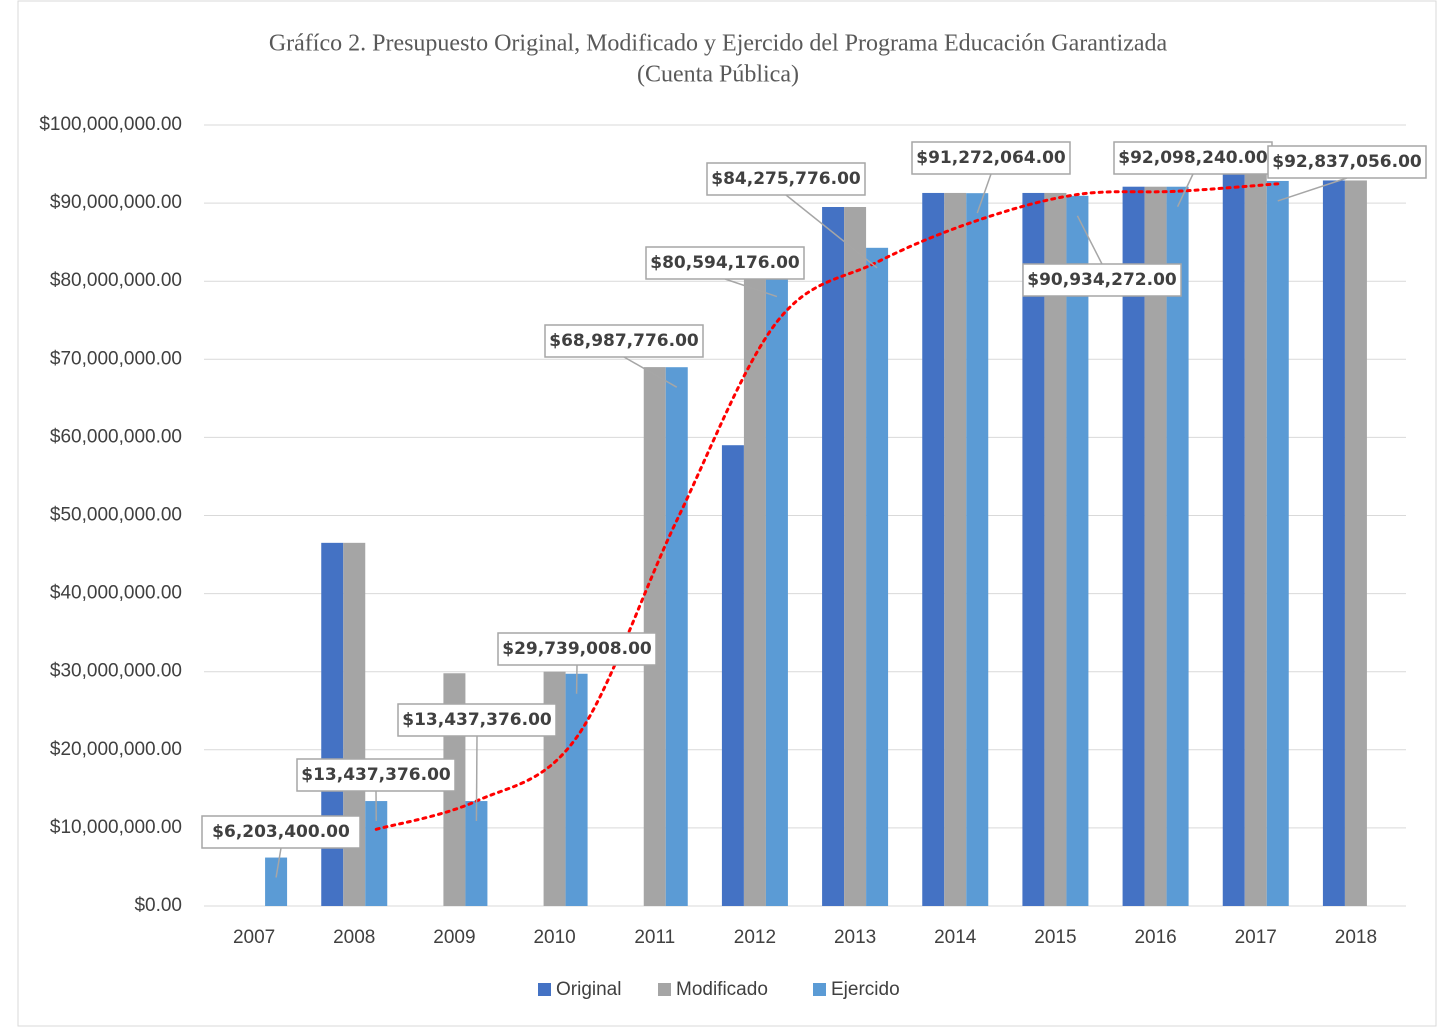 The height and width of the screenshot is (1027, 1437). I want to click on y-tick-label: $0.00, so click(158, 905).